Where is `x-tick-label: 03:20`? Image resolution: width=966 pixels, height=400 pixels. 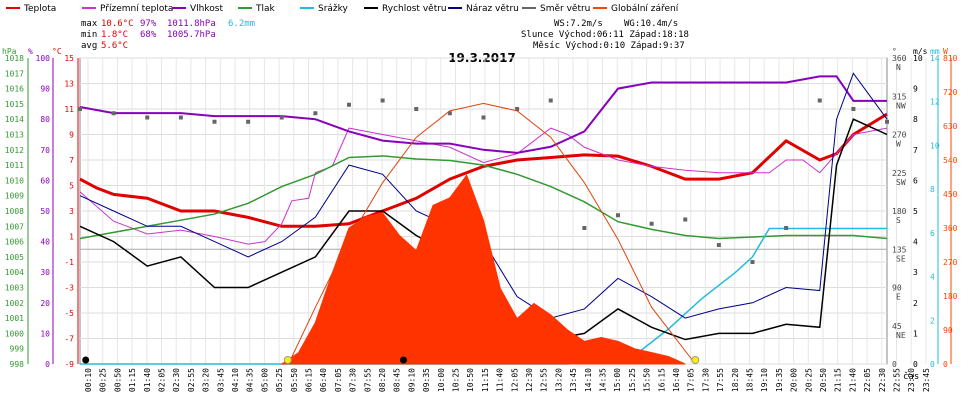 x-tick-label: 03:20 is located at coordinates (206, 380).